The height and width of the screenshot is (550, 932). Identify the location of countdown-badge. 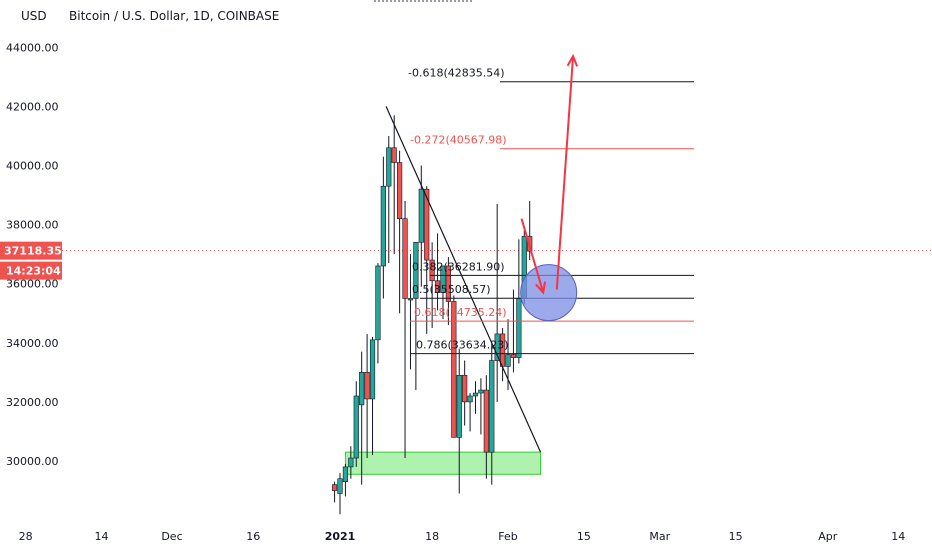
(31, 270).